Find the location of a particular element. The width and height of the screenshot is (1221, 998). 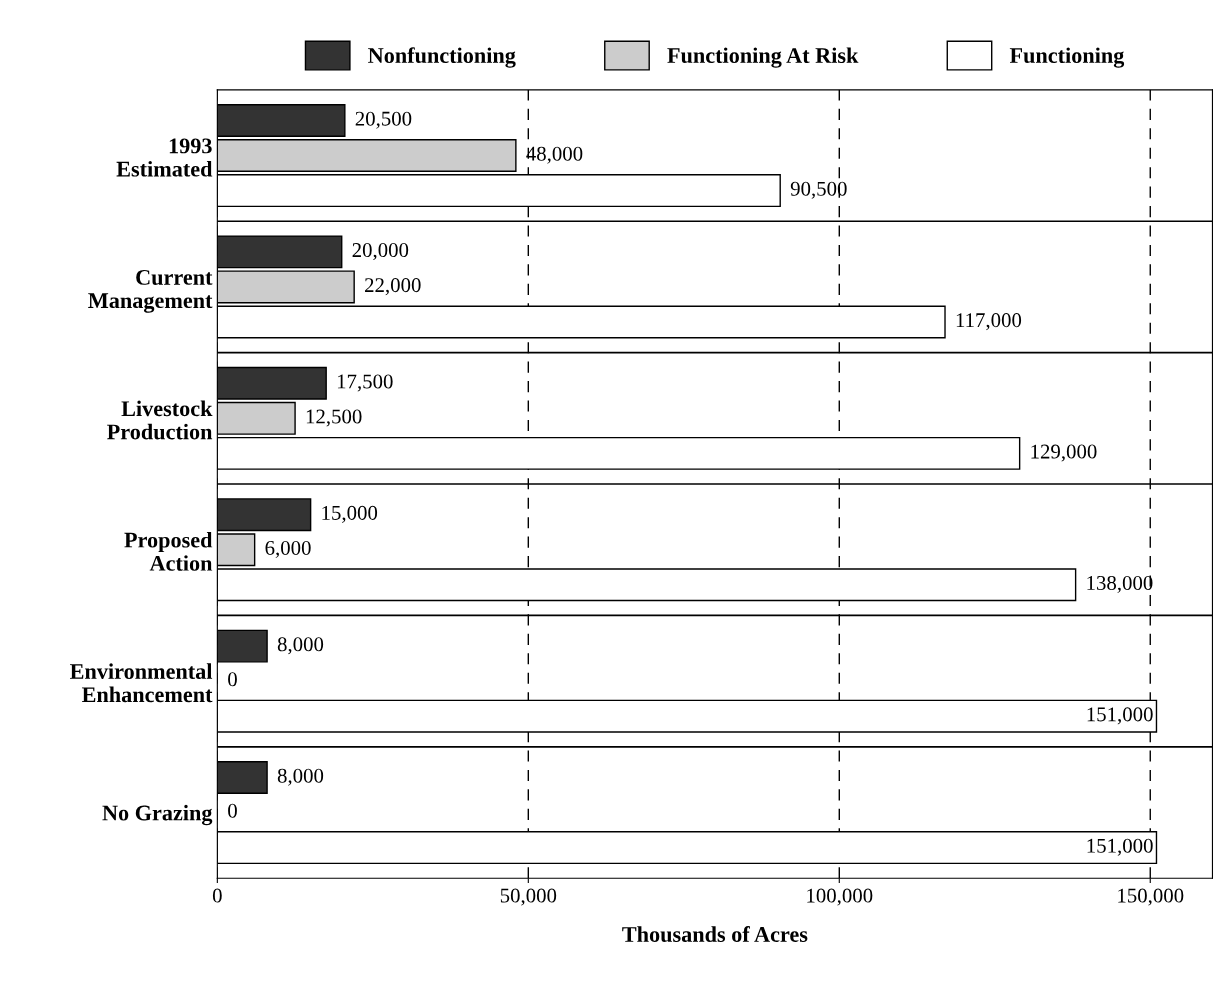

legend-label: Functioning is located at coordinates (1067, 57).